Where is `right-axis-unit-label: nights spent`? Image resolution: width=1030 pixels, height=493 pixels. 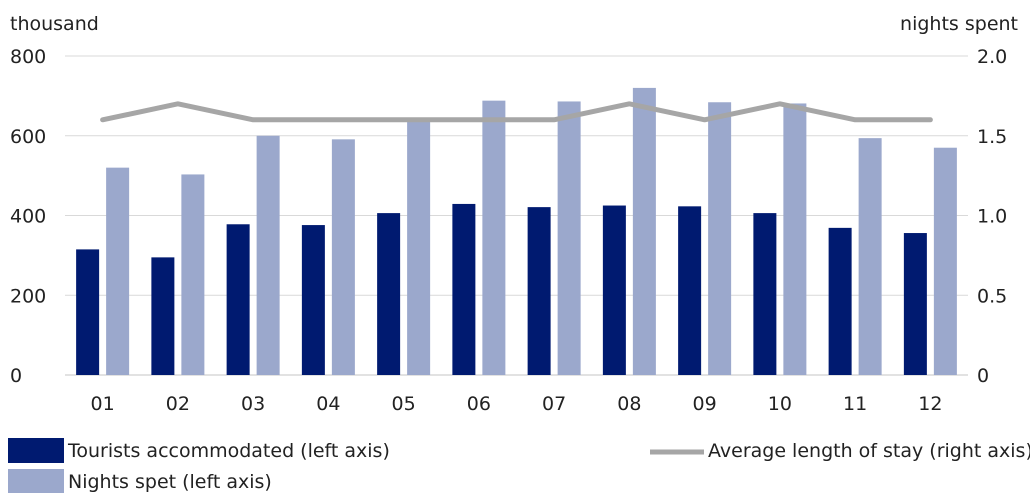
right-axis-unit-label: nights spent is located at coordinates (959, 24).